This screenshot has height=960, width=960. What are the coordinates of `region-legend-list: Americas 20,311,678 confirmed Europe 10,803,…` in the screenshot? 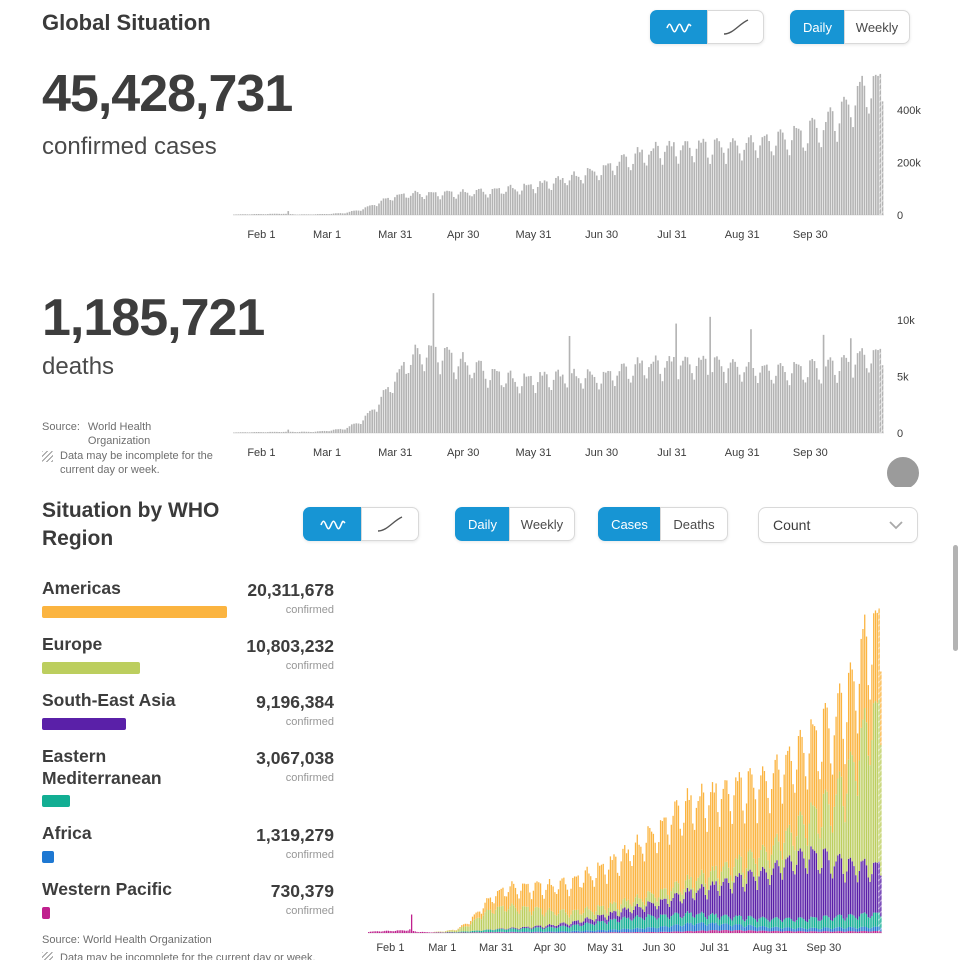 It's located at (188, 756).